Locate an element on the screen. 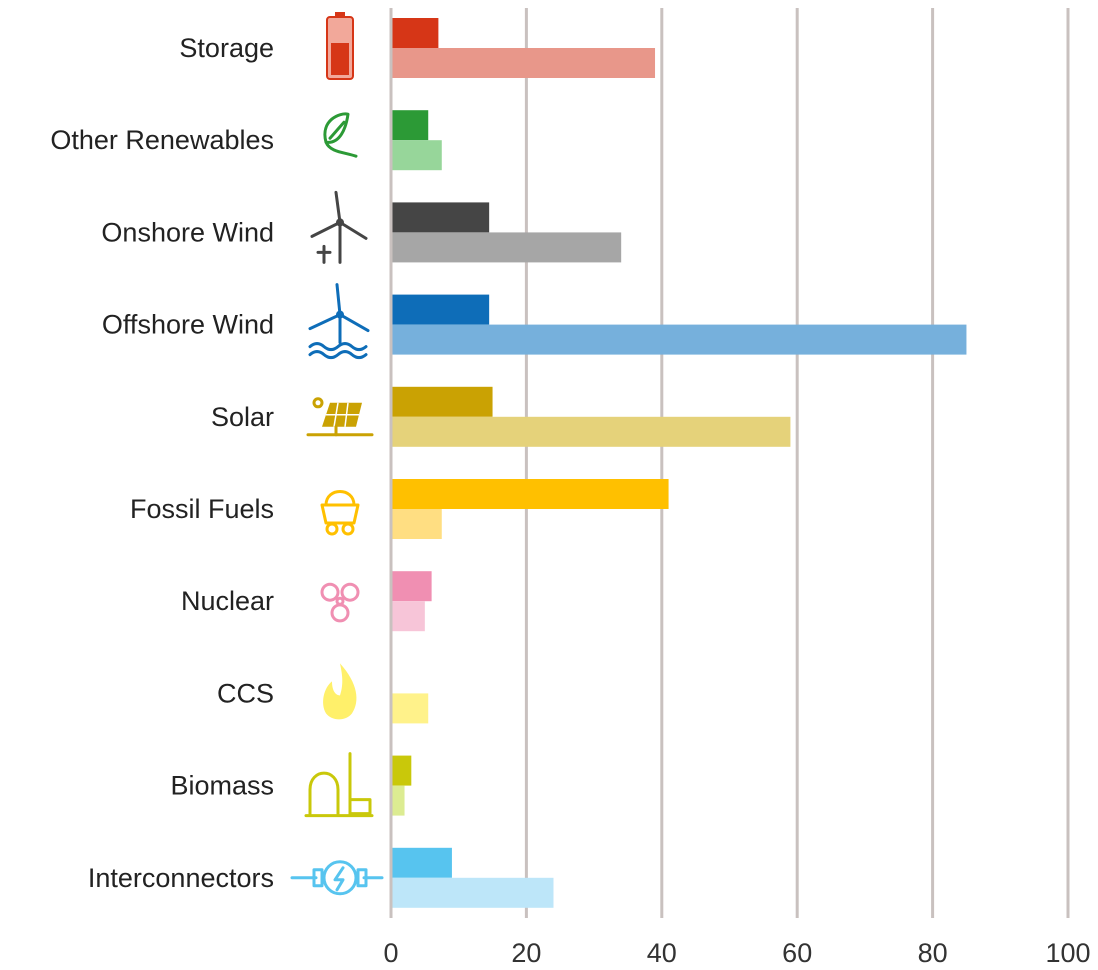  category-label-other-renewables: Other Renewables is located at coordinates (162, 140).